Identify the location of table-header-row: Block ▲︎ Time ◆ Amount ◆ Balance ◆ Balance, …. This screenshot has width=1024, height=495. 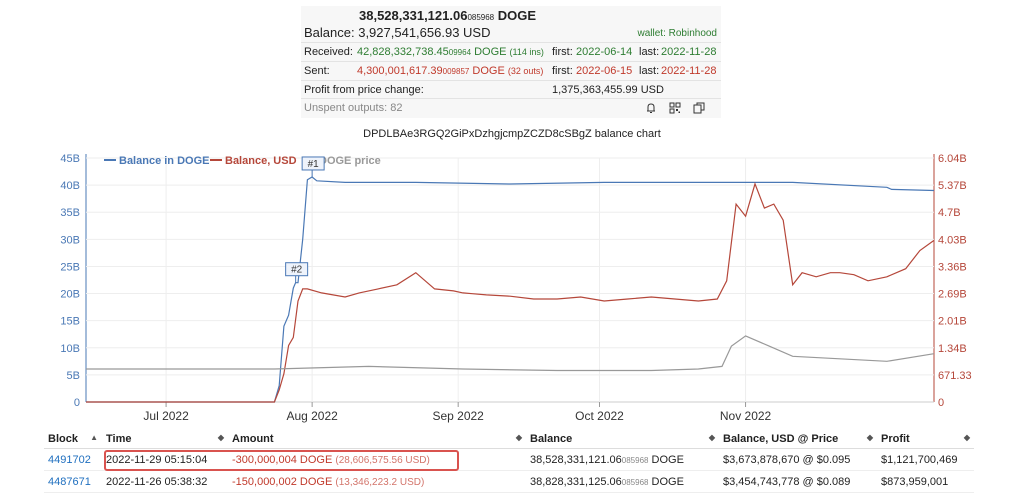
(509, 439).